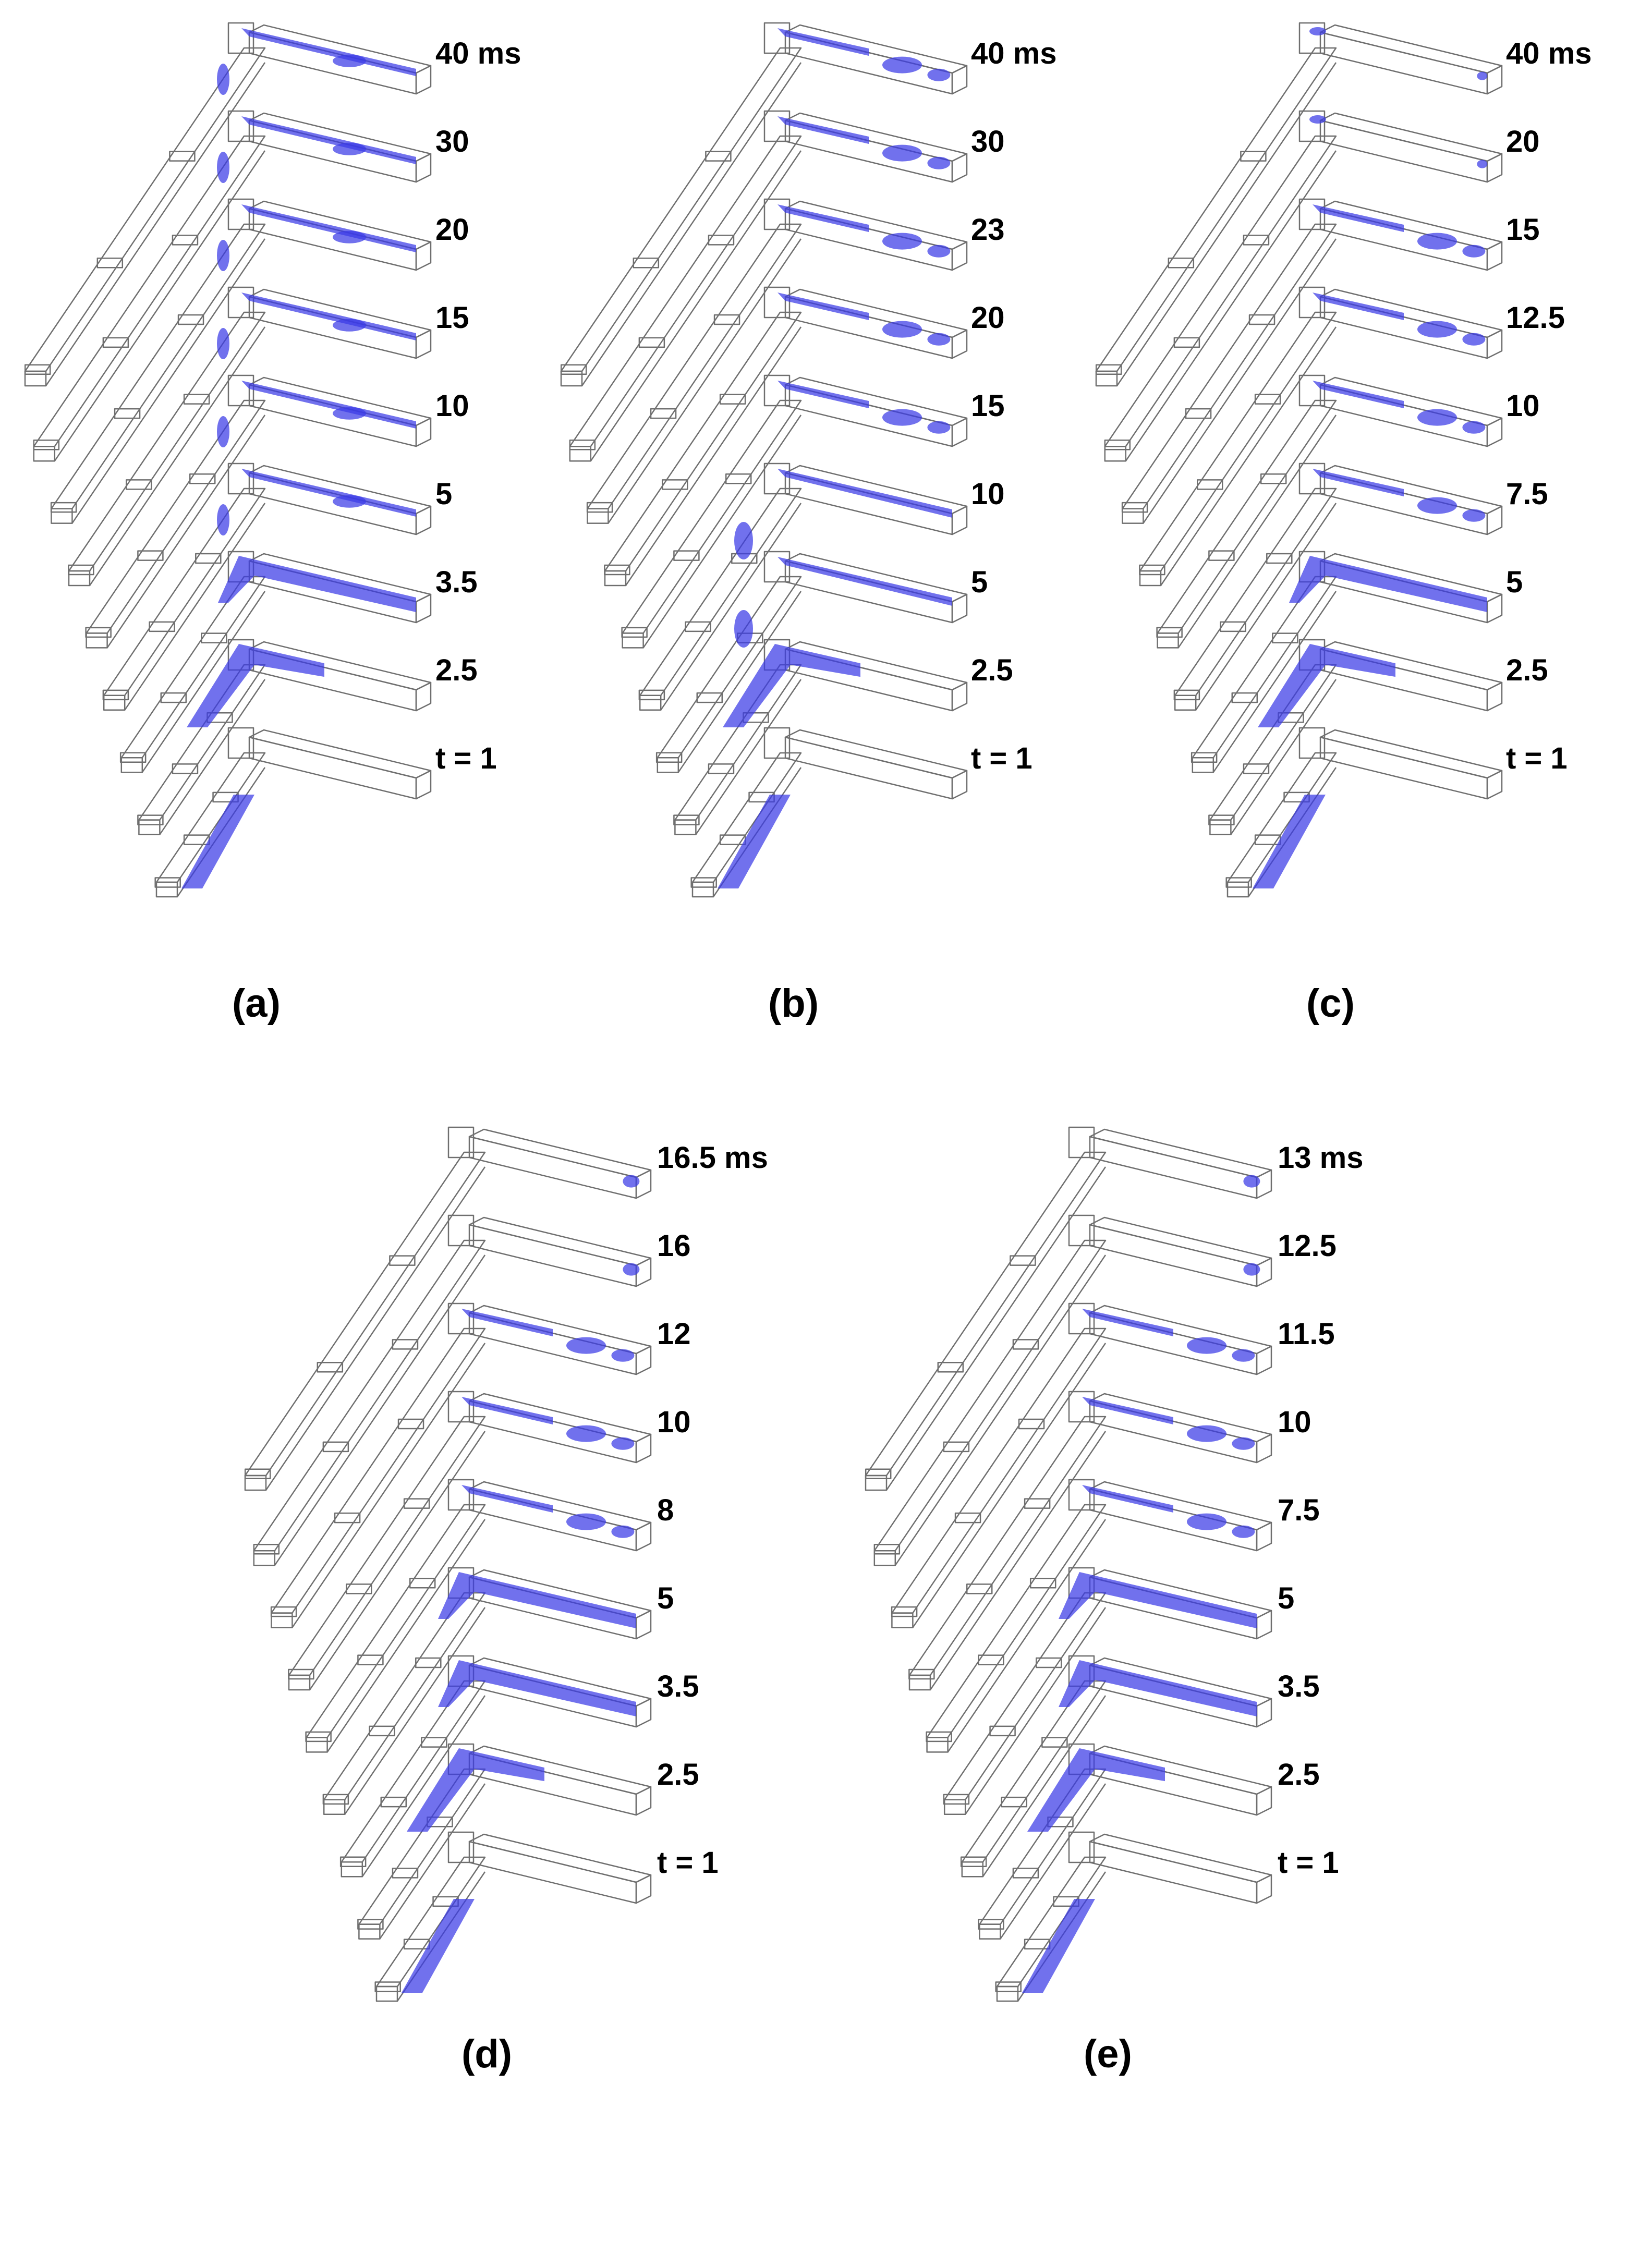  What do you see at coordinates (223, 255) in the screenshot?
I see `panel-a-frame-2-liquid` at bounding box center [223, 255].